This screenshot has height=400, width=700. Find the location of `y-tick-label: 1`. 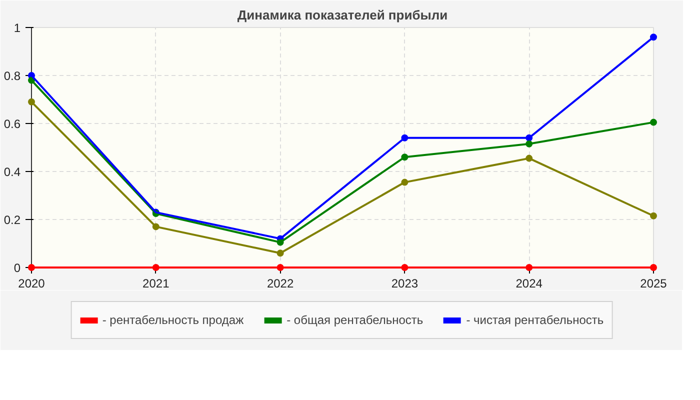

y-tick-label: 1 is located at coordinates (17, 28).